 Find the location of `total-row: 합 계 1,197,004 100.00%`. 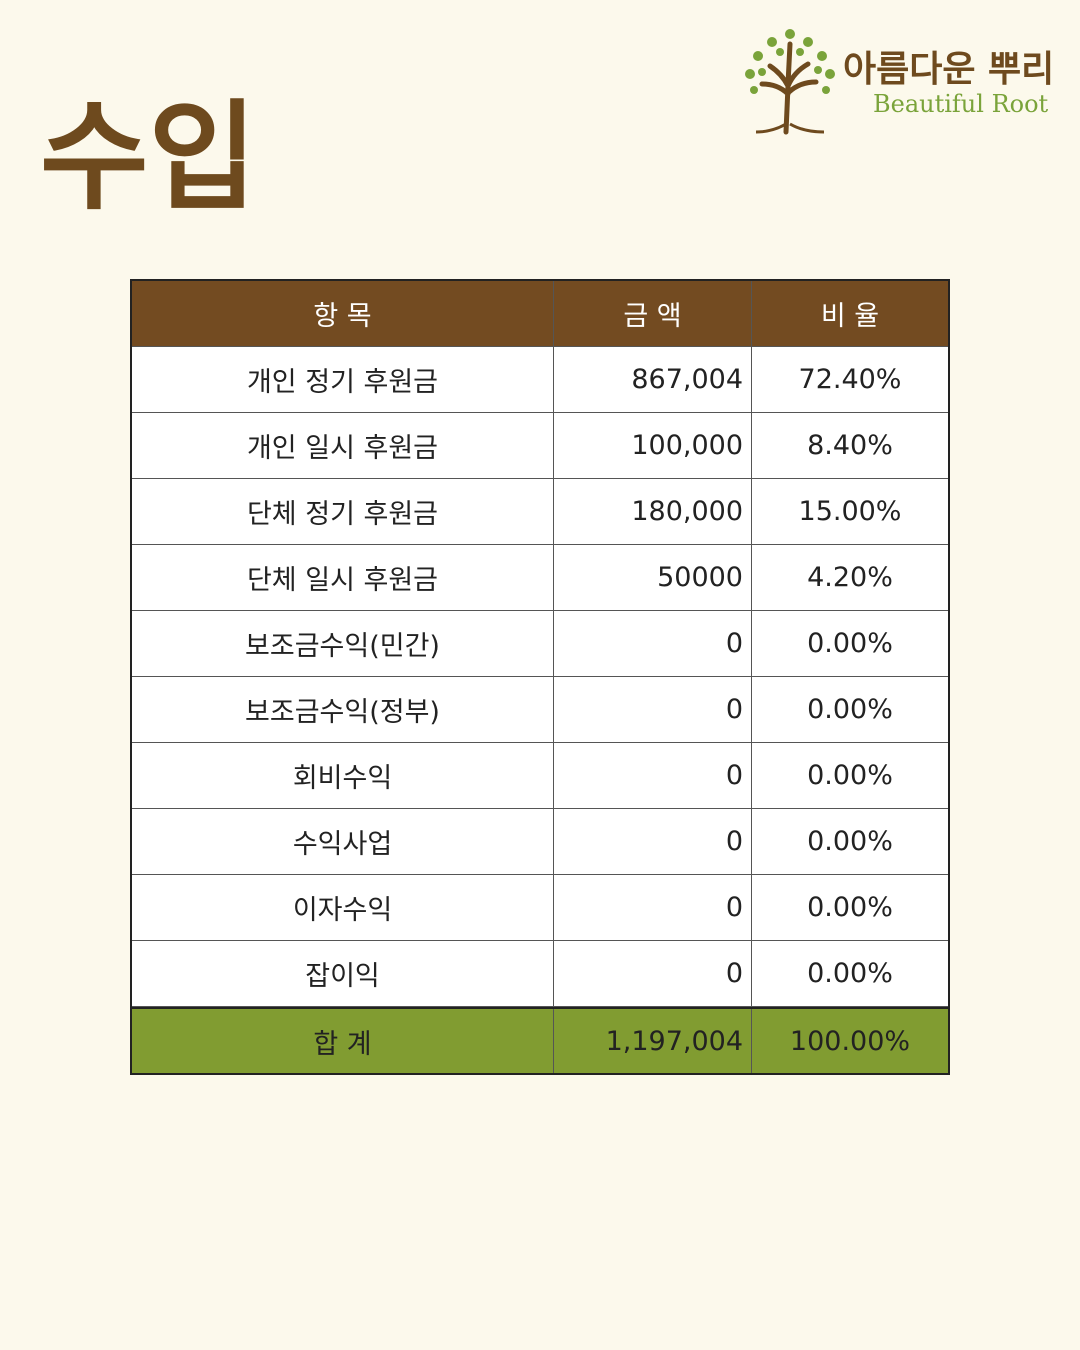

total-row: 합 계 1,197,004 100.00% is located at coordinates (540, 1040).